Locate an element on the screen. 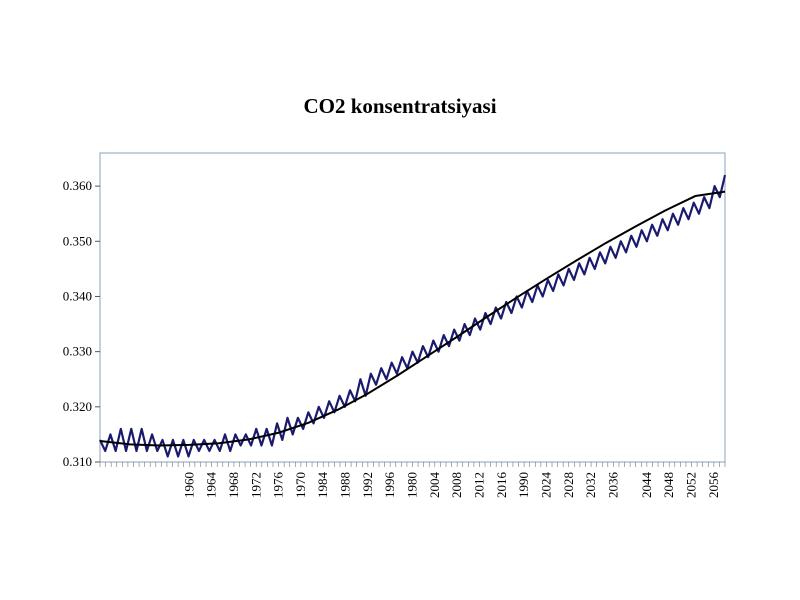  y-tick-label: 0.320 is located at coordinates (77, 406).